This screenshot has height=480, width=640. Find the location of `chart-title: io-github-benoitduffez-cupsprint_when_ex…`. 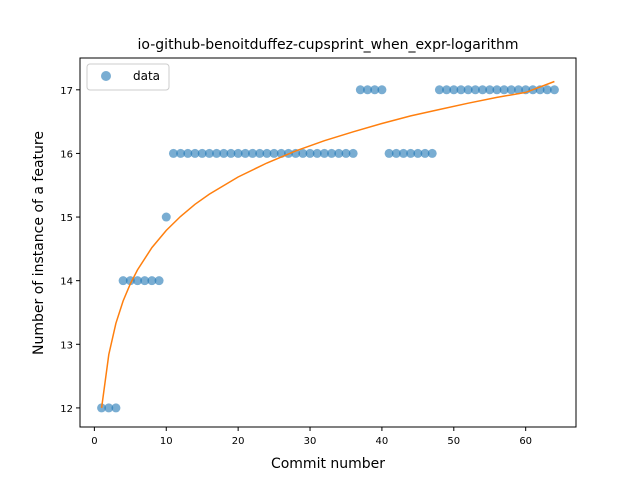

chart-title: io-github-benoitduffez-cupsprint_when_ex… is located at coordinates (328, 45).